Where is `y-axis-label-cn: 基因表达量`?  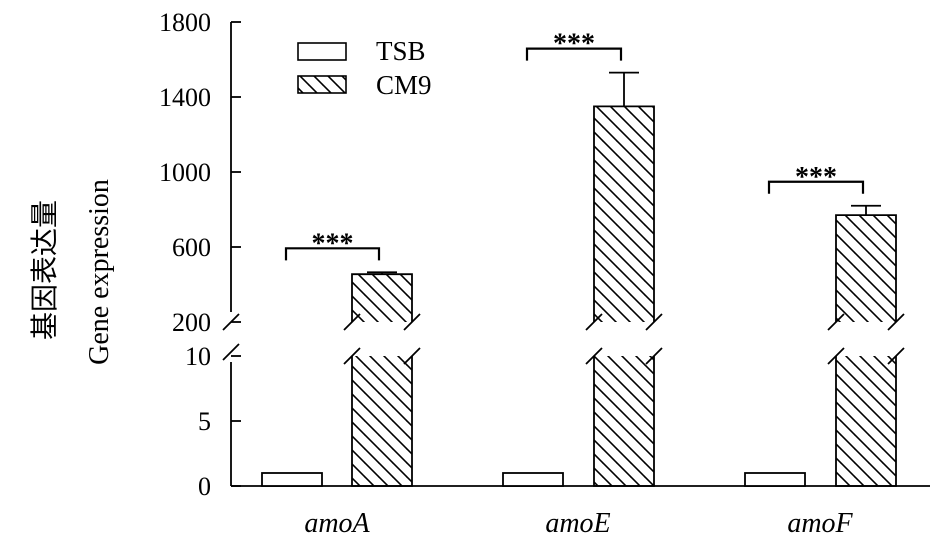
y-axis-label-cn: 基因表达量 is located at coordinates (45, 270).